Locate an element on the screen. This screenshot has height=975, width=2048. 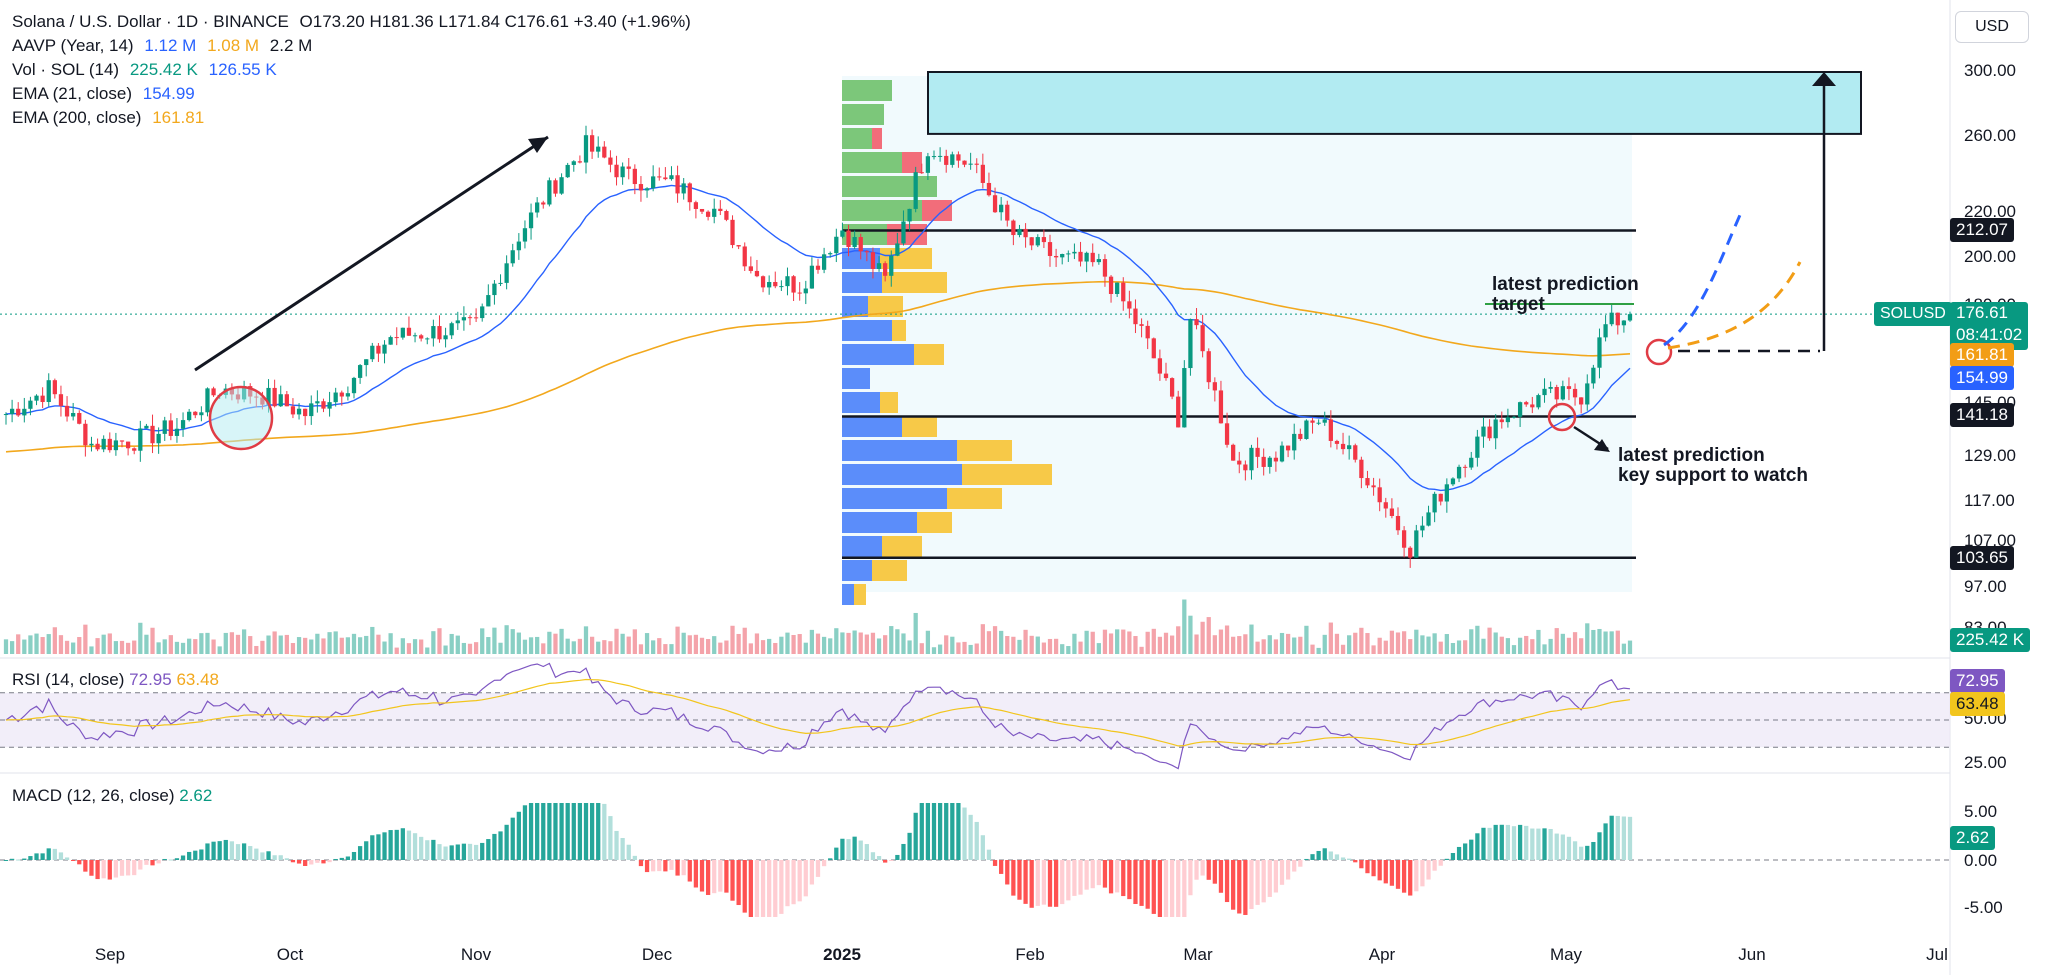
indicator-label: EMA (21, close) is located at coordinates (72, 93).